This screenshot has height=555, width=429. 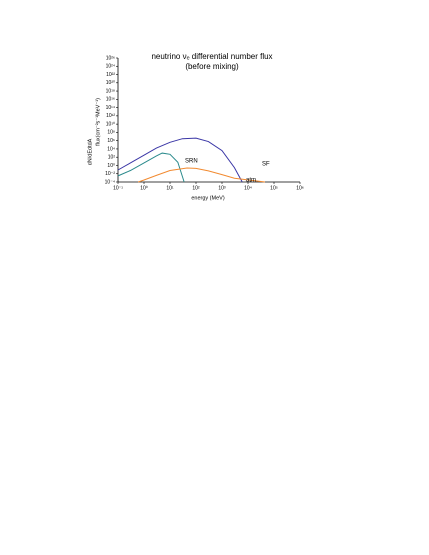 I want to click on y-tick-label: 10⁴, so click(x=111, y=149).